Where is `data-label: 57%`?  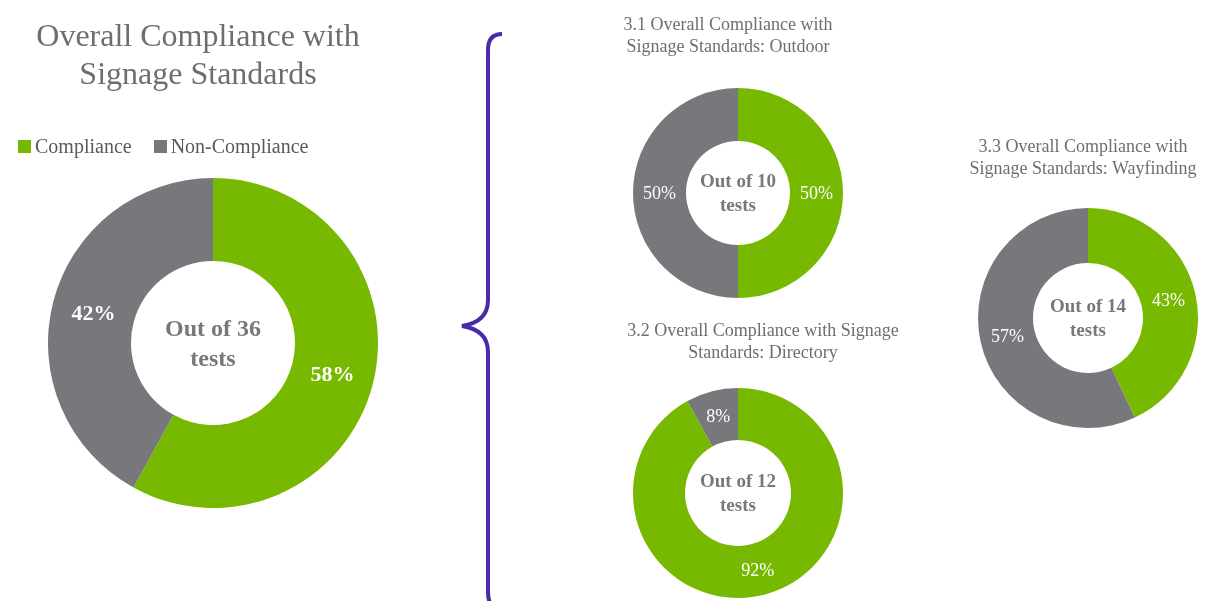
data-label: 57% is located at coordinates (1007, 336).